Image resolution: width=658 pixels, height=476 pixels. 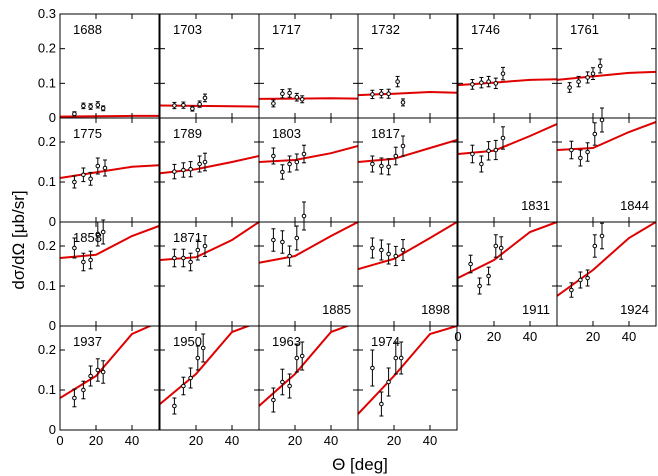 What do you see at coordinates (506, 282) in the screenshot?
I see `panel-1911: 0 20 40 1911` at bounding box center [506, 282].